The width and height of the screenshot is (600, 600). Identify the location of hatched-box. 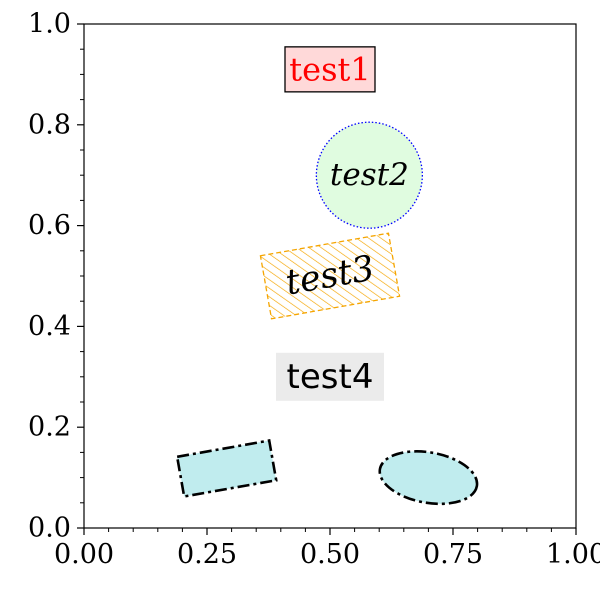
(330, 276).